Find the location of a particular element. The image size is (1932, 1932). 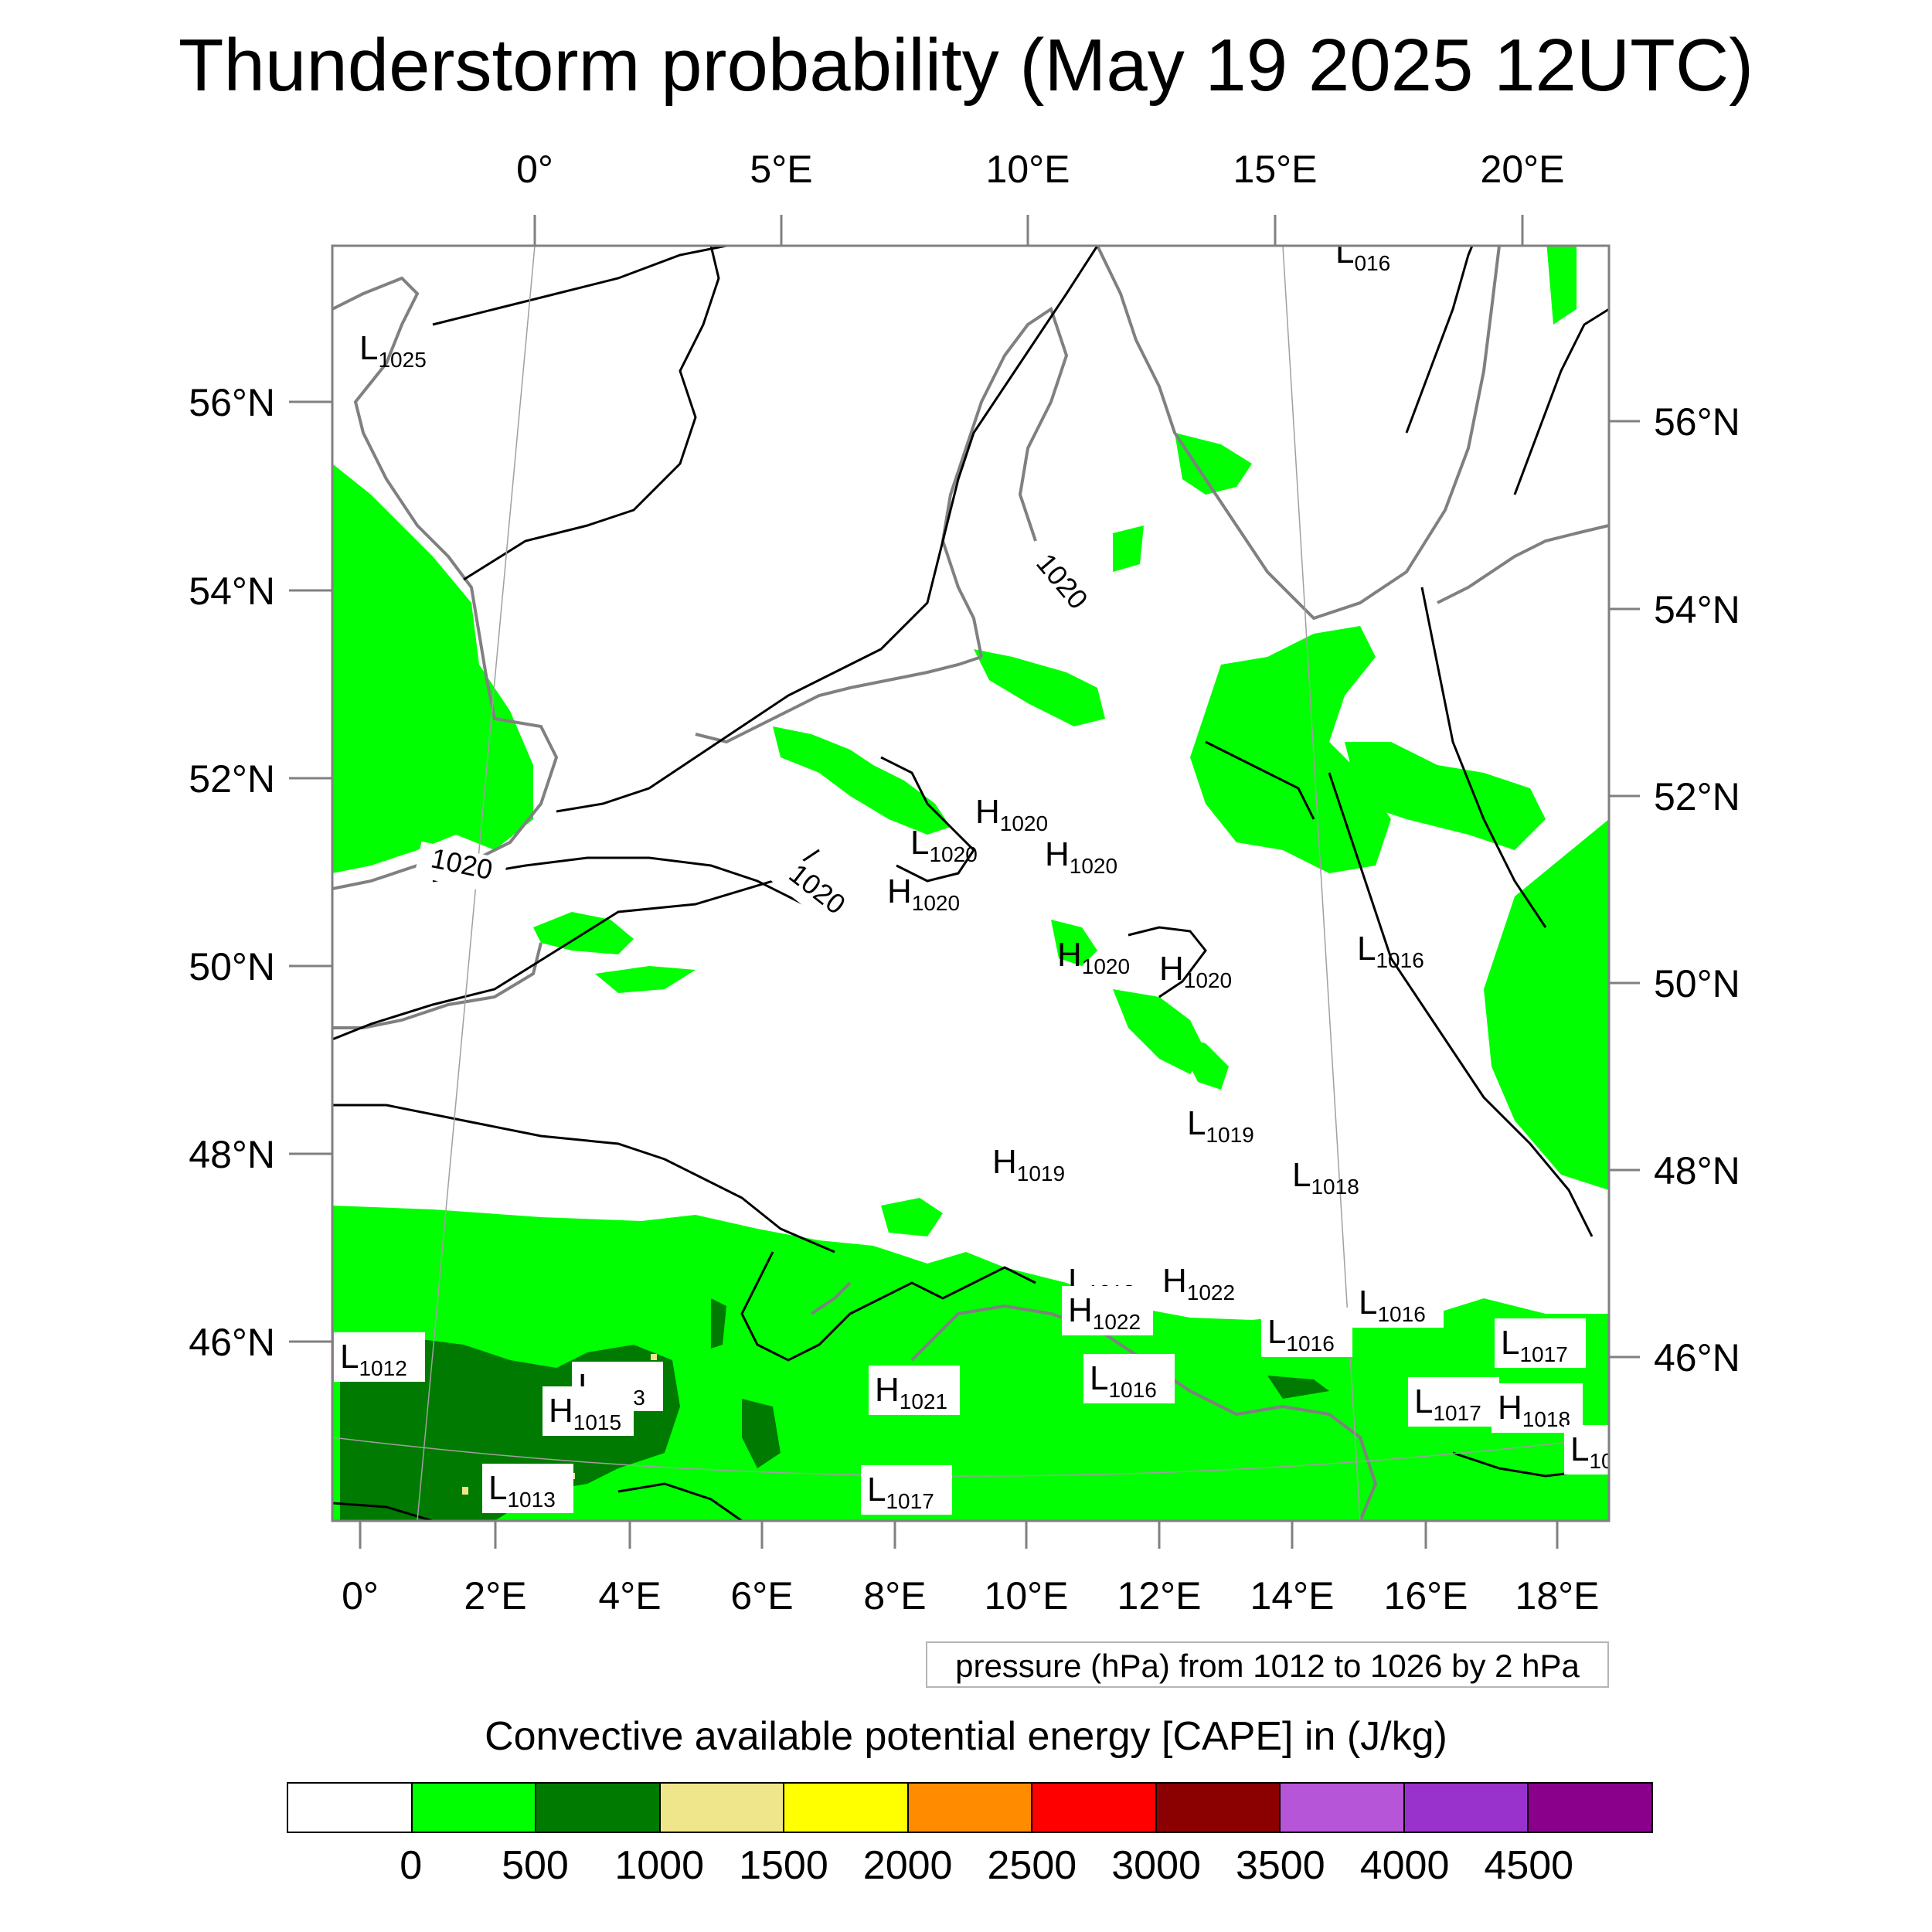

lon-label: 6°E is located at coordinates (762, 1596).